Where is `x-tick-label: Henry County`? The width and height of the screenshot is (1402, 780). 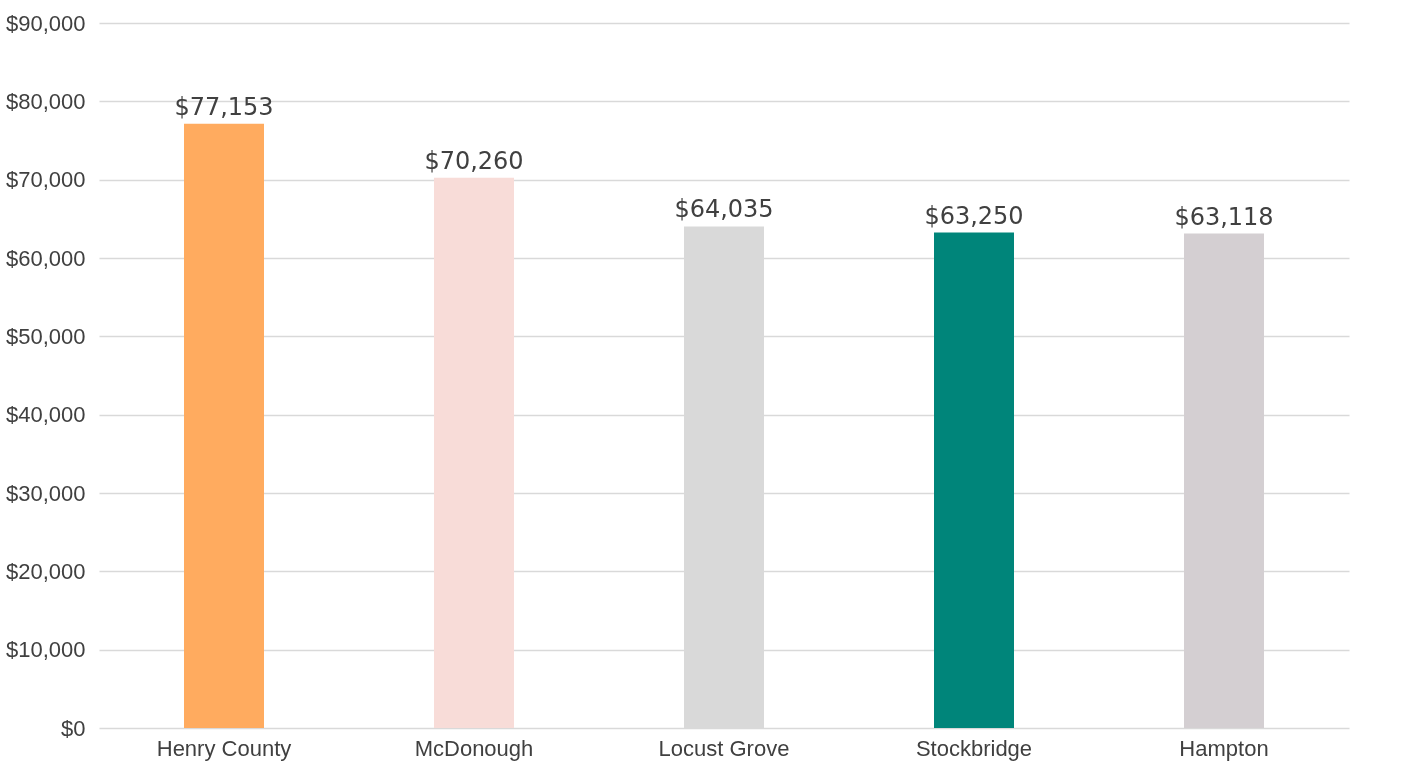
x-tick-label: Henry County is located at coordinates (224, 748).